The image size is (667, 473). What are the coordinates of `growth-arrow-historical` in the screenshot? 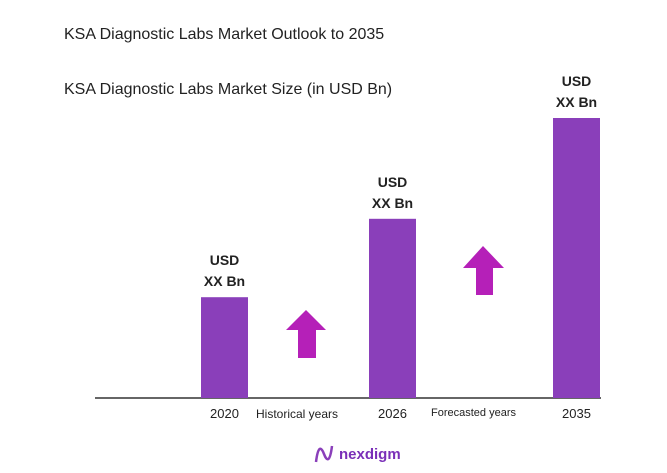 It's located at (306, 334).